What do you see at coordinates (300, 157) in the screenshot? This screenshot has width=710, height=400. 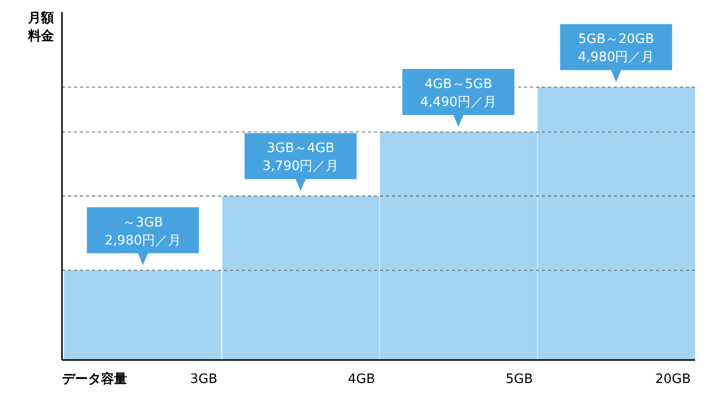 I see `data-label: 3GB～4GB 3,790円／月` at bounding box center [300, 157].